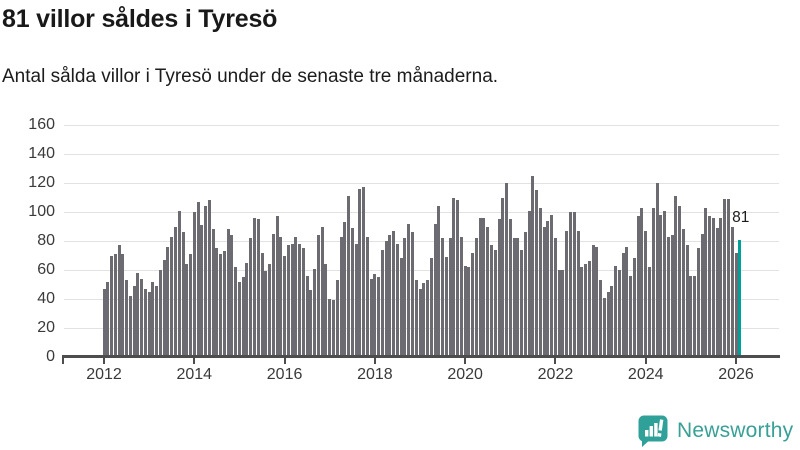  Describe the element at coordinates (41, 153) in the screenshot. I see `y-tick-label-140: 140` at that location.